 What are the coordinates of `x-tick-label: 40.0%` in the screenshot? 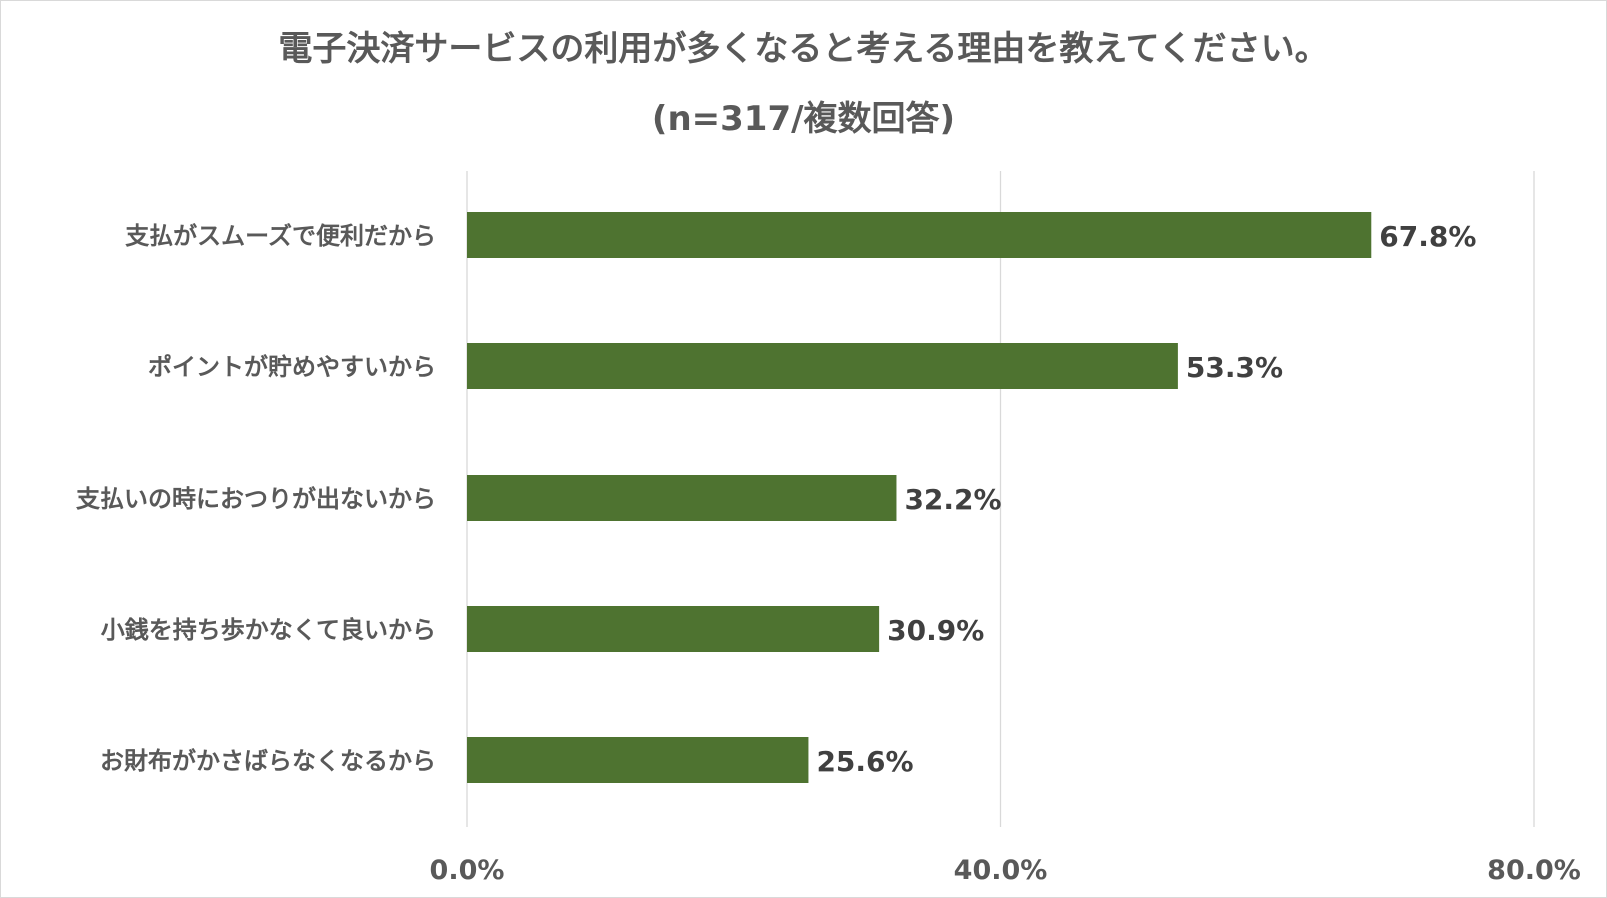 It's located at (1001, 870).